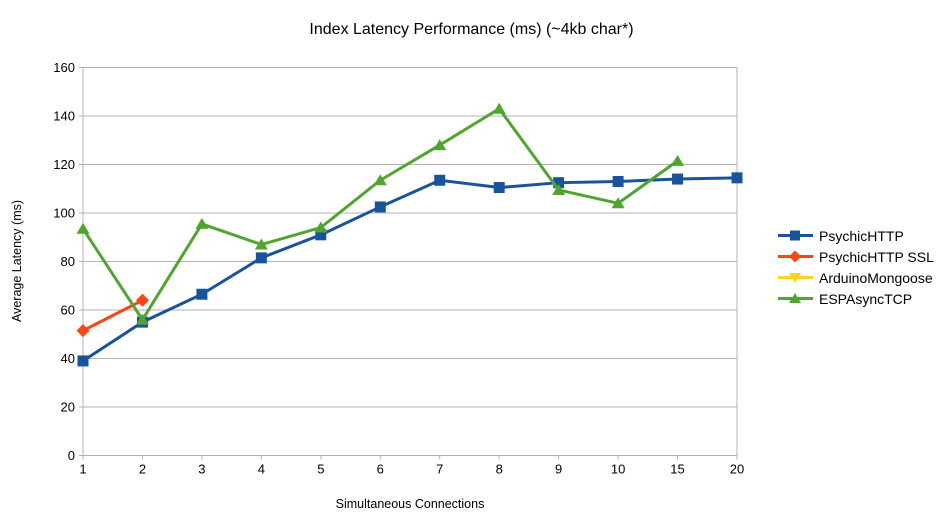  I want to click on legend-marker-psychichttp-ssl, so click(795, 256).